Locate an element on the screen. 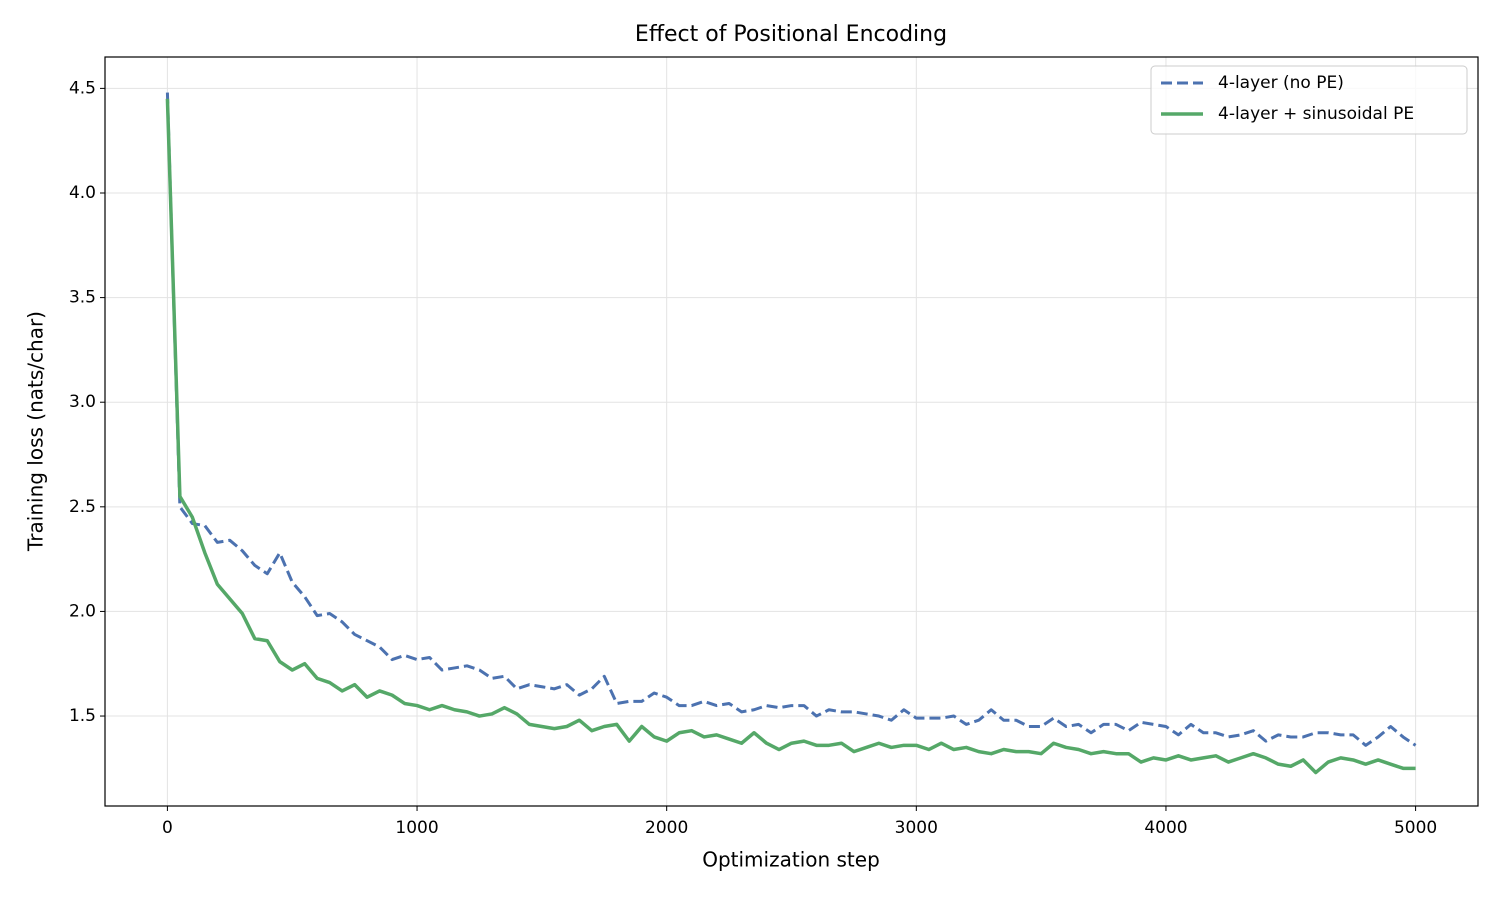 This screenshot has height=904, width=1500. x-tick-label: 1000 is located at coordinates (416, 828).